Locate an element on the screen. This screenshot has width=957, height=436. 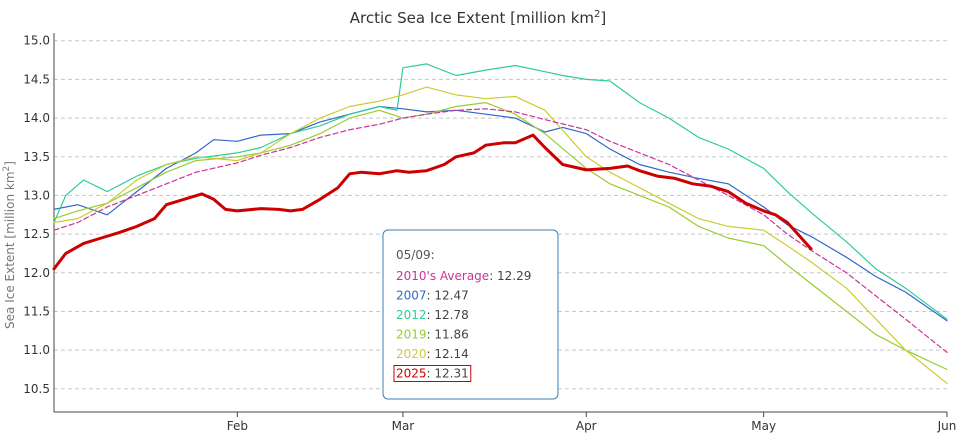
y-tick-label: 13.0 is located at coordinates (36, 195).